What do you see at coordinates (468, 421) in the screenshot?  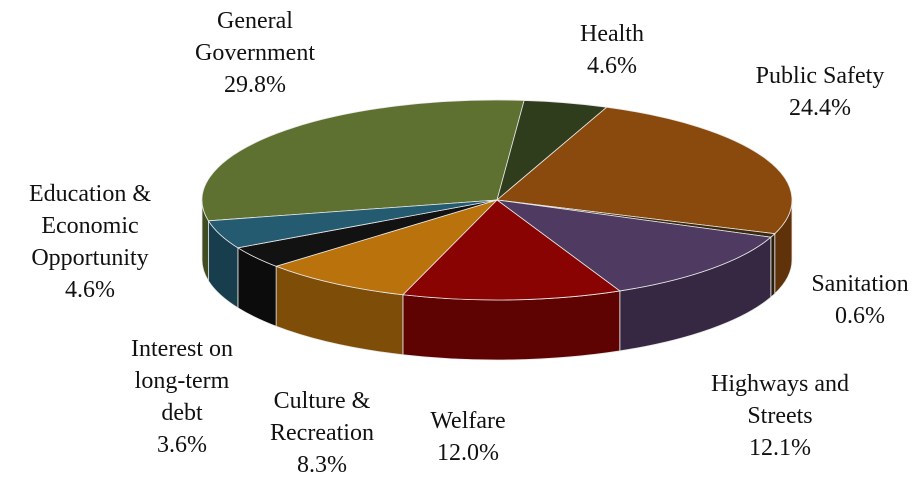 I see `category-name: Welfare` at bounding box center [468, 421].